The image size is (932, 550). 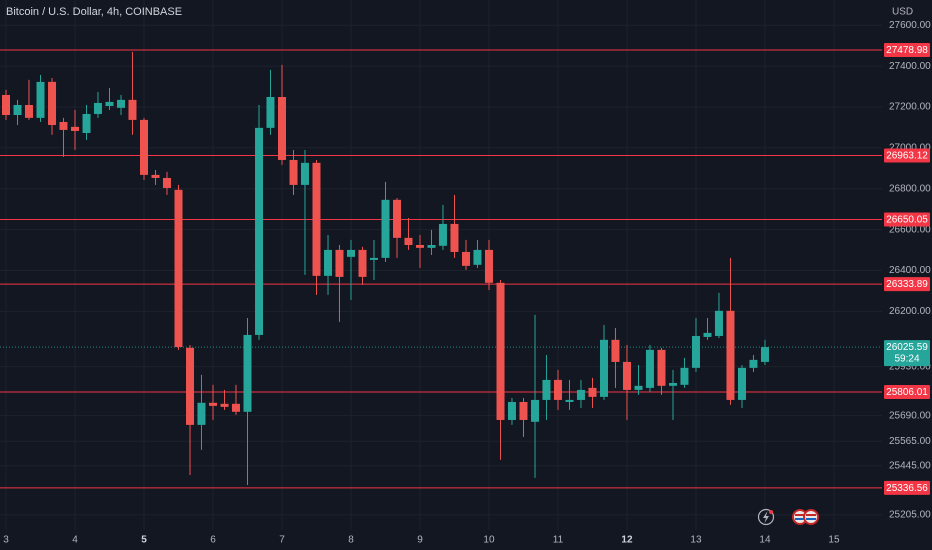 I want to click on currency: USD, so click(x=902, y=12).